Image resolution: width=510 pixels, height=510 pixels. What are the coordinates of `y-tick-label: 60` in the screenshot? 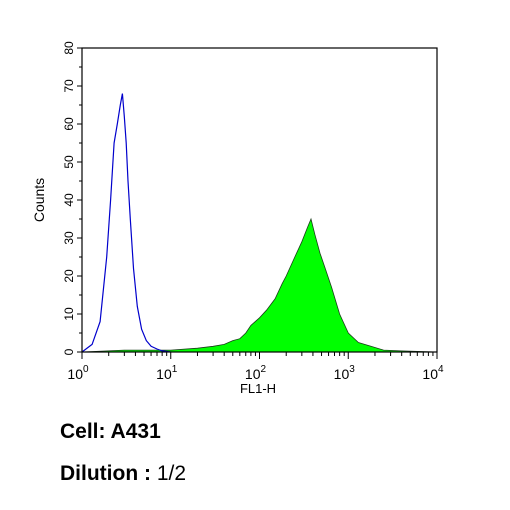 It's located at (69, 124).